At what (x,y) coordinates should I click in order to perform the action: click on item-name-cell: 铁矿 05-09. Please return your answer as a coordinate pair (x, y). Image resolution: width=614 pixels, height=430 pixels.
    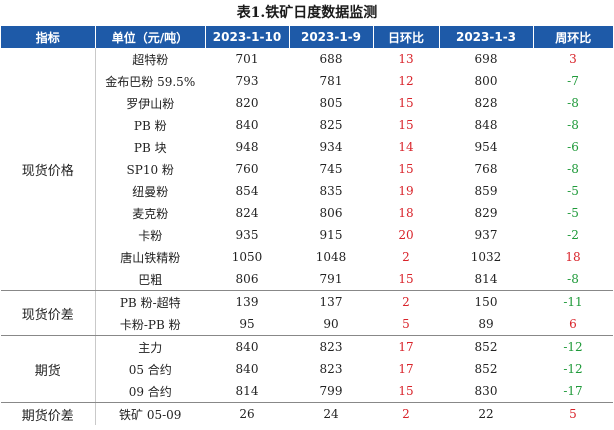
    Looking at the image, I should click on (150, 414).